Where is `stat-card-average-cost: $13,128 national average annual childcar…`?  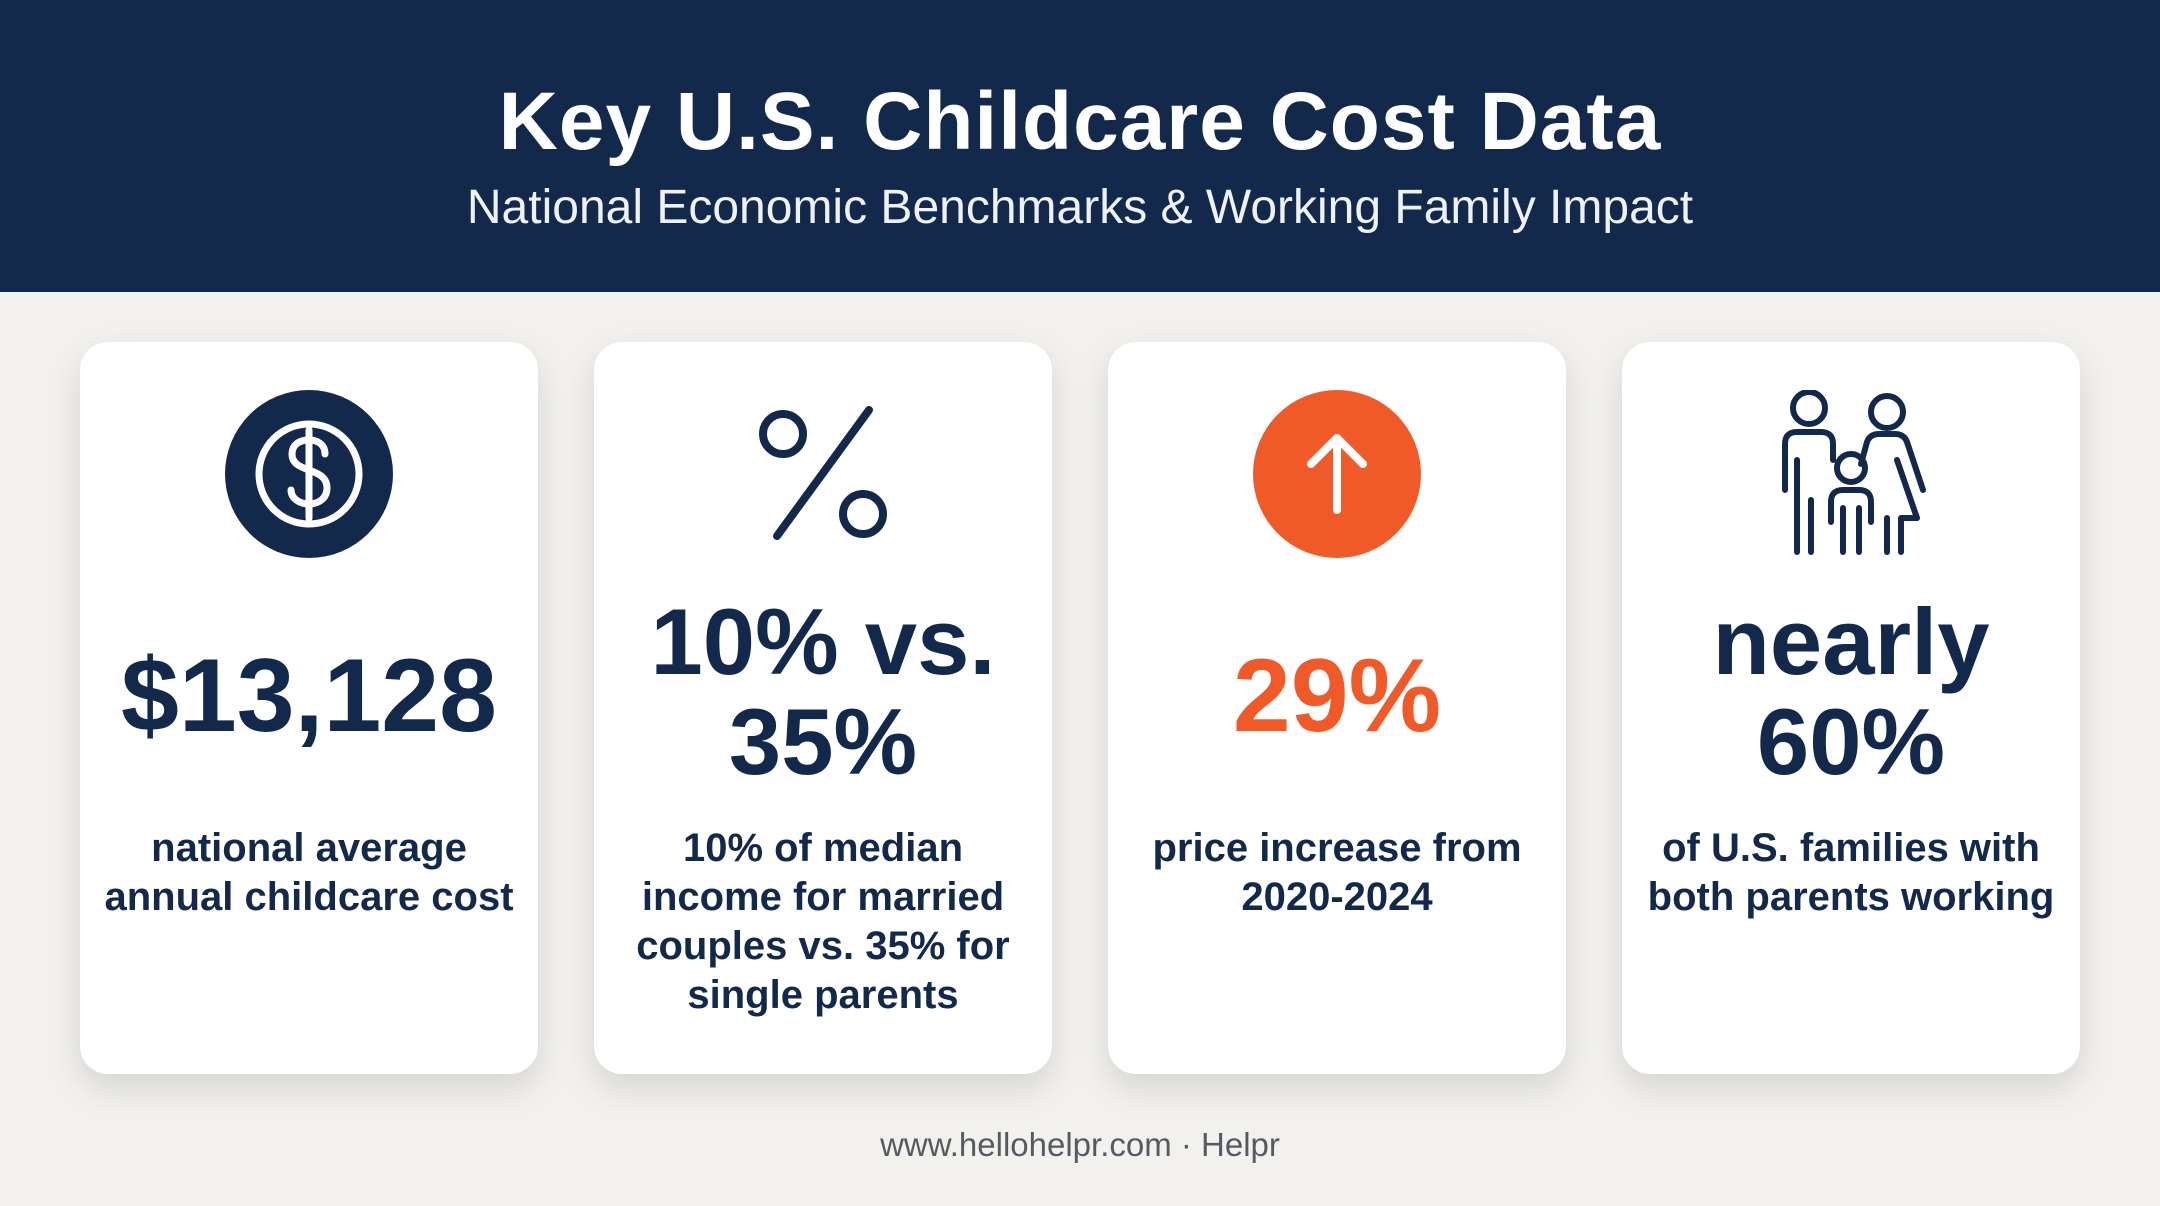
stat-card-average-cost: $13,128 national average annual childcar… is located at coordinates (309, 708).